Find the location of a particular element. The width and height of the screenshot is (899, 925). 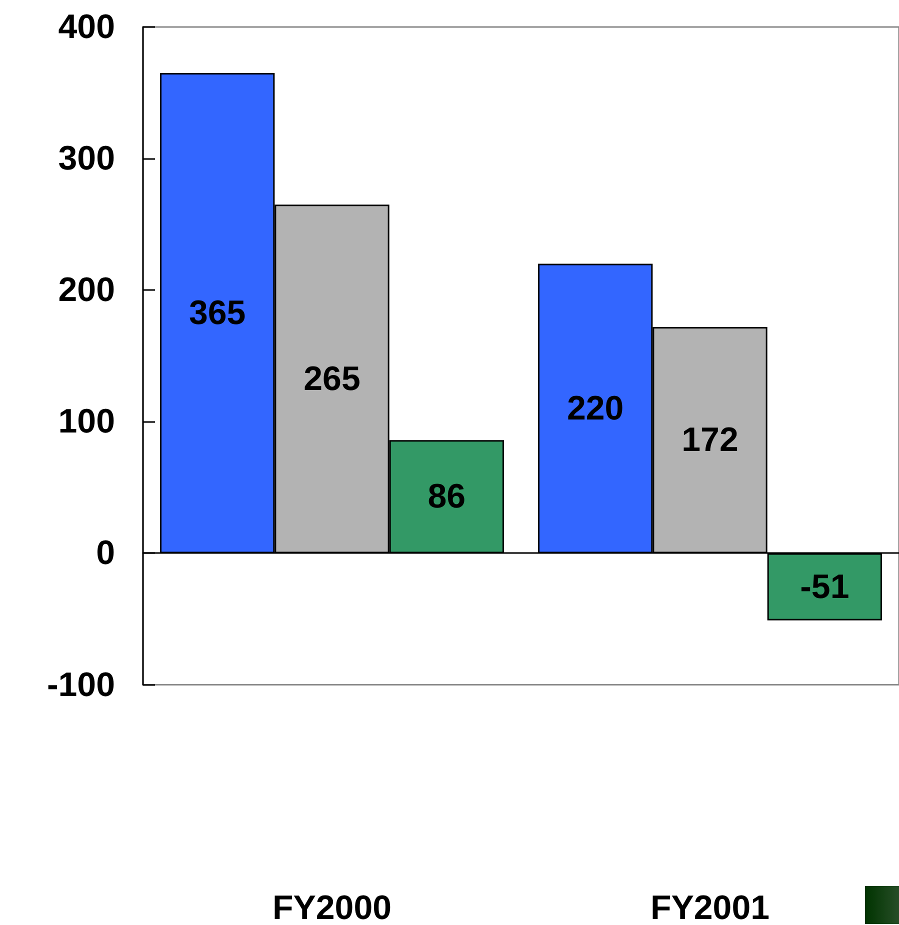

y-tick-label: 300 is located at coordinates (86, 159).